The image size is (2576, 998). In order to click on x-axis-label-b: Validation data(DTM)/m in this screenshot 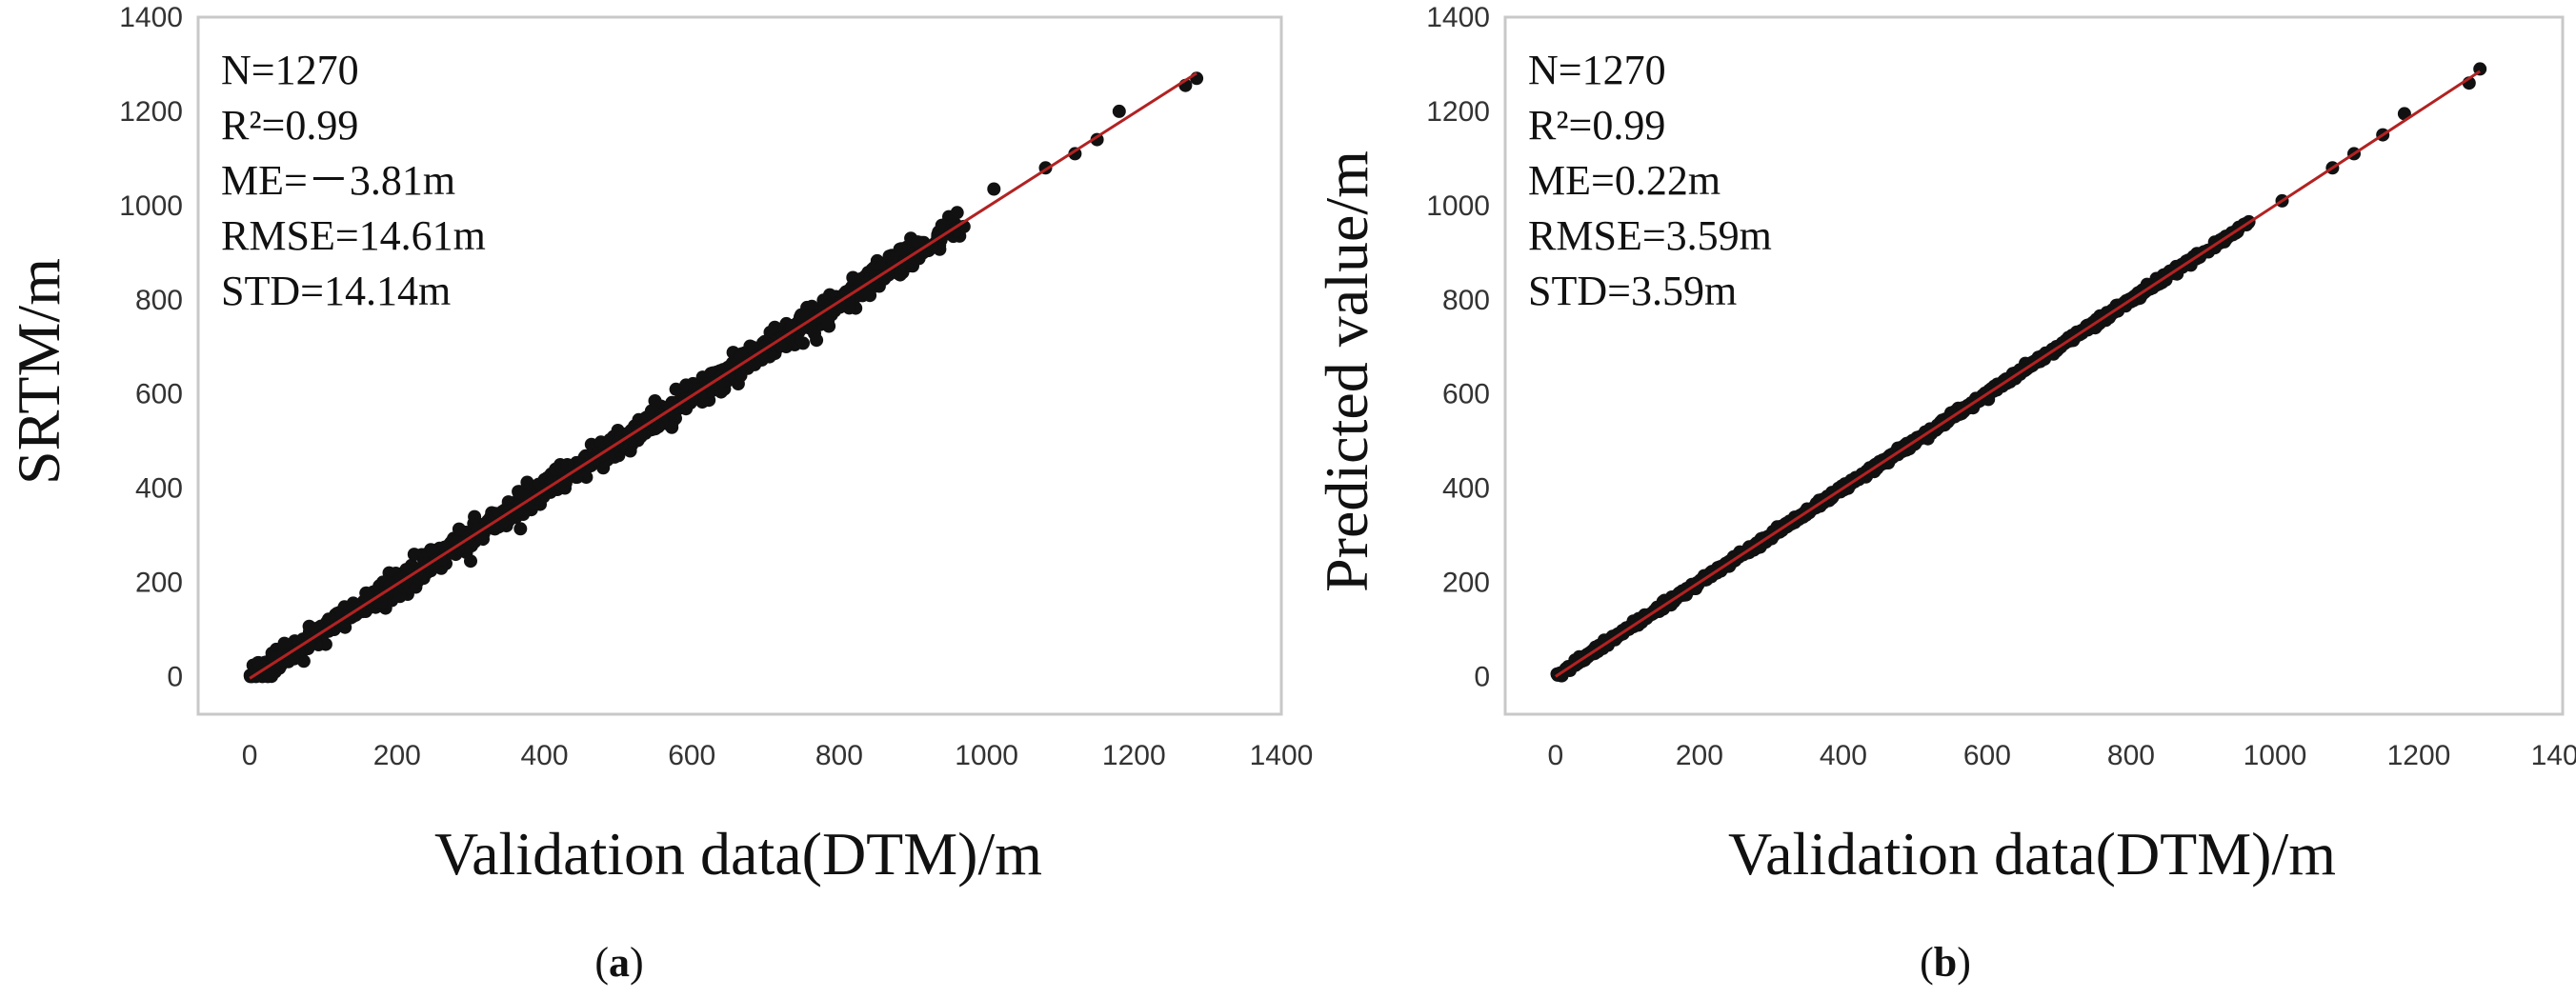, I will do `click(2032, 854)`.